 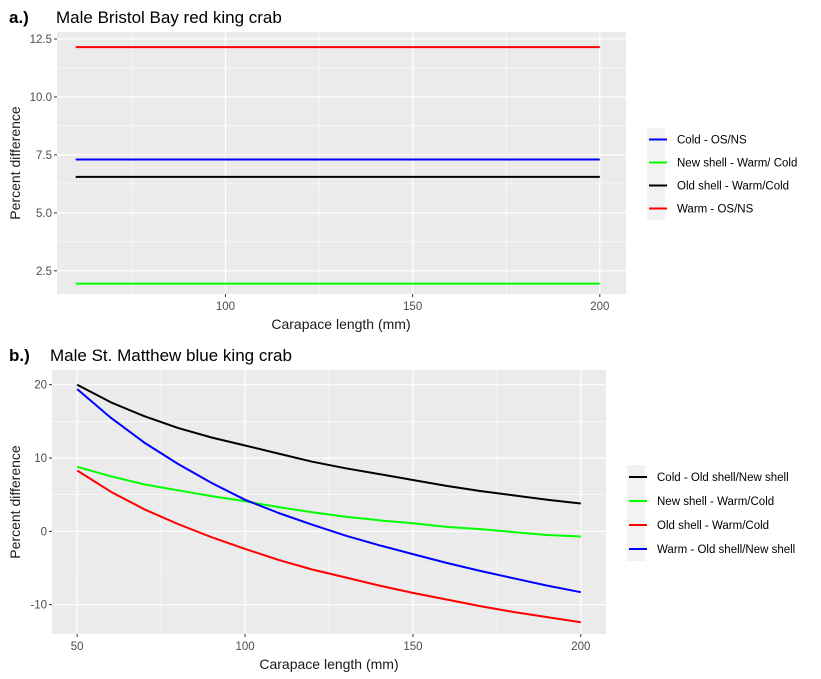 What do you see at coordinates (712, 141) in the screenshot?
I see `legend-label: Cold - OS/NS` at bounding box center [712, 141].